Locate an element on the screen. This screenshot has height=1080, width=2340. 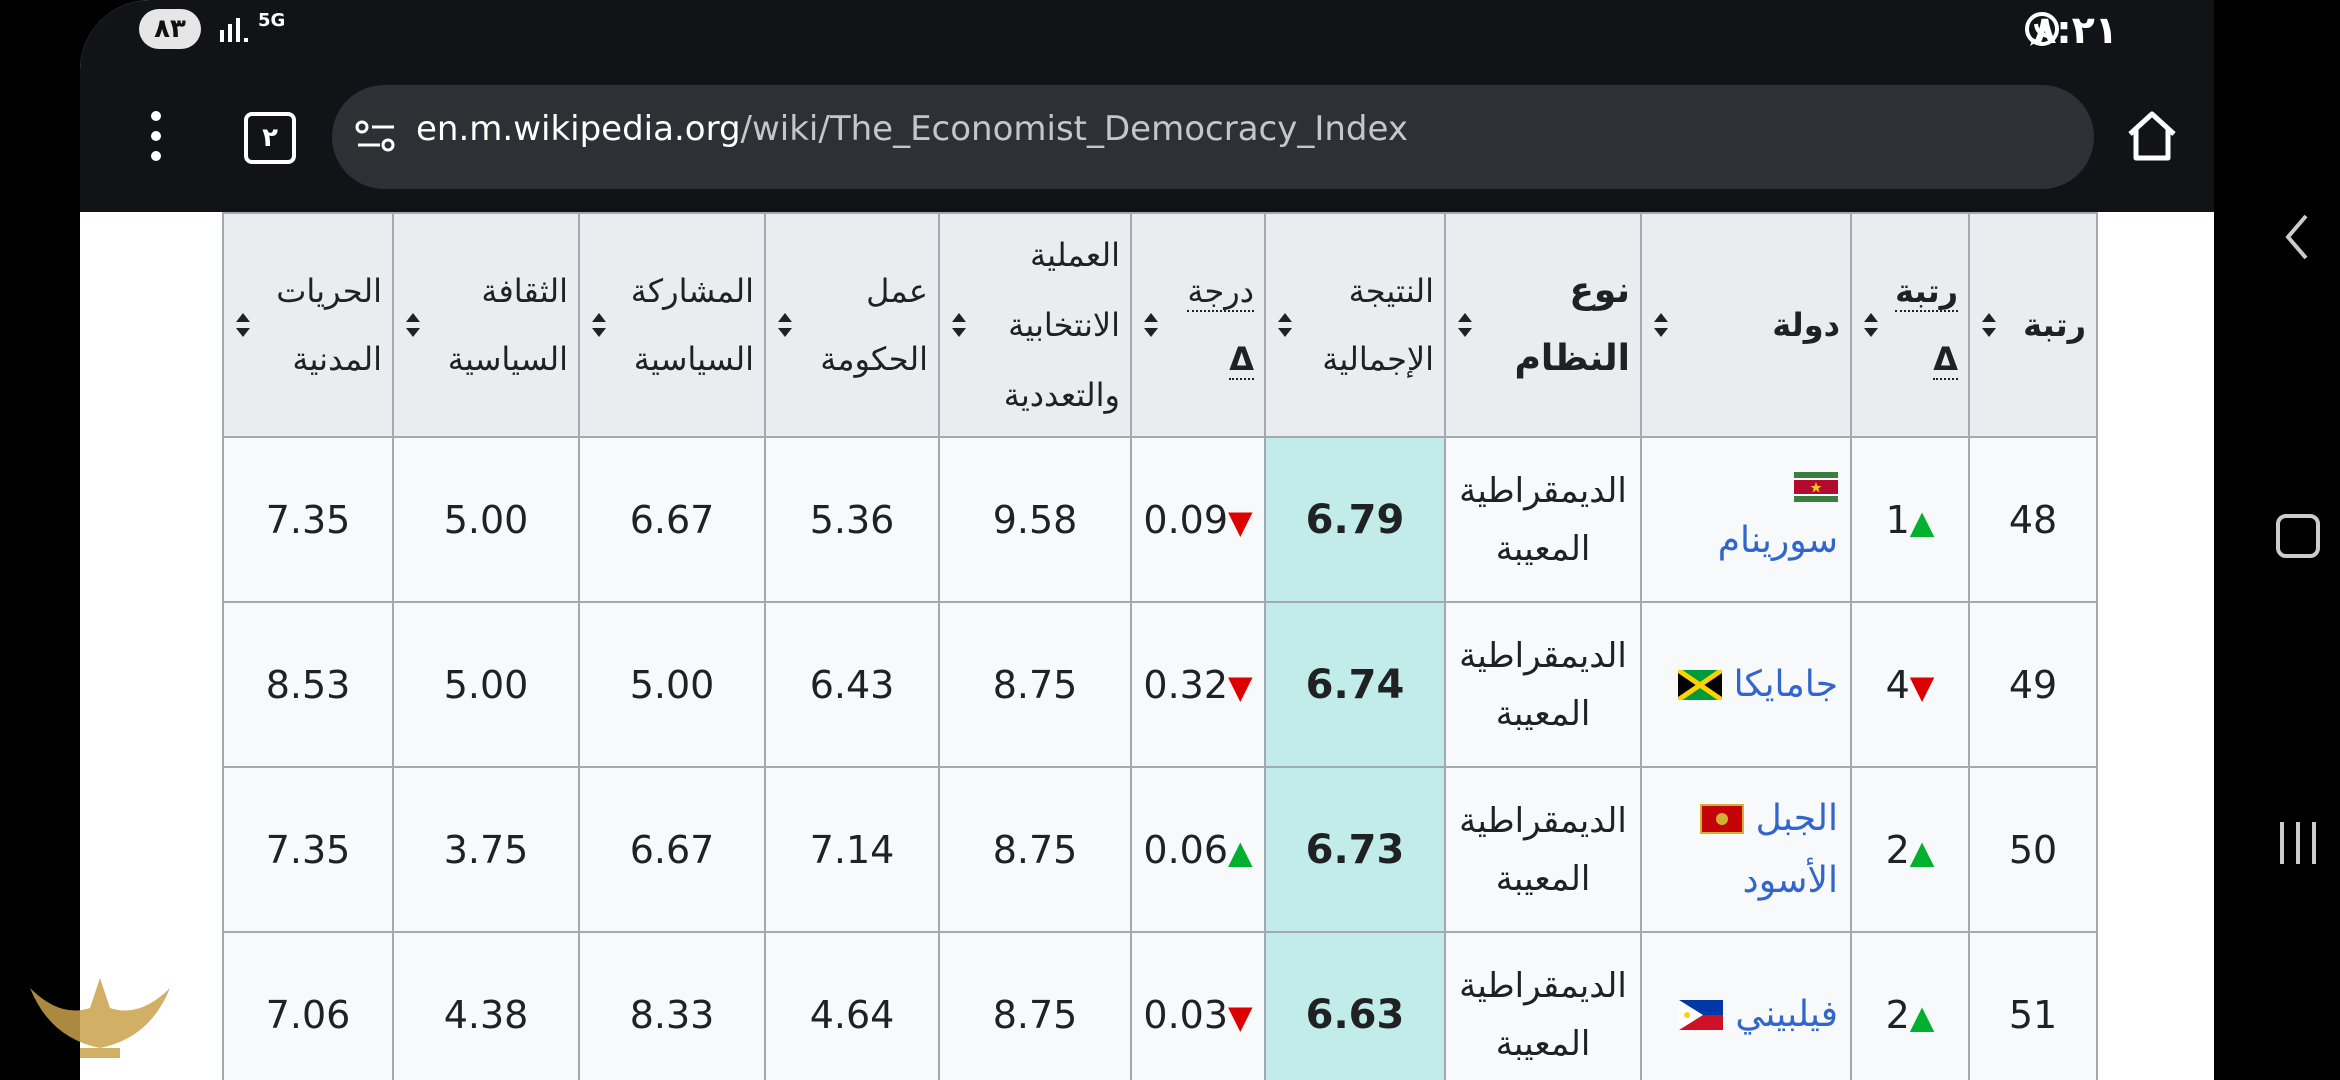
header-political-participation: المشاركة السياسية is located at coordinates (672, 325).